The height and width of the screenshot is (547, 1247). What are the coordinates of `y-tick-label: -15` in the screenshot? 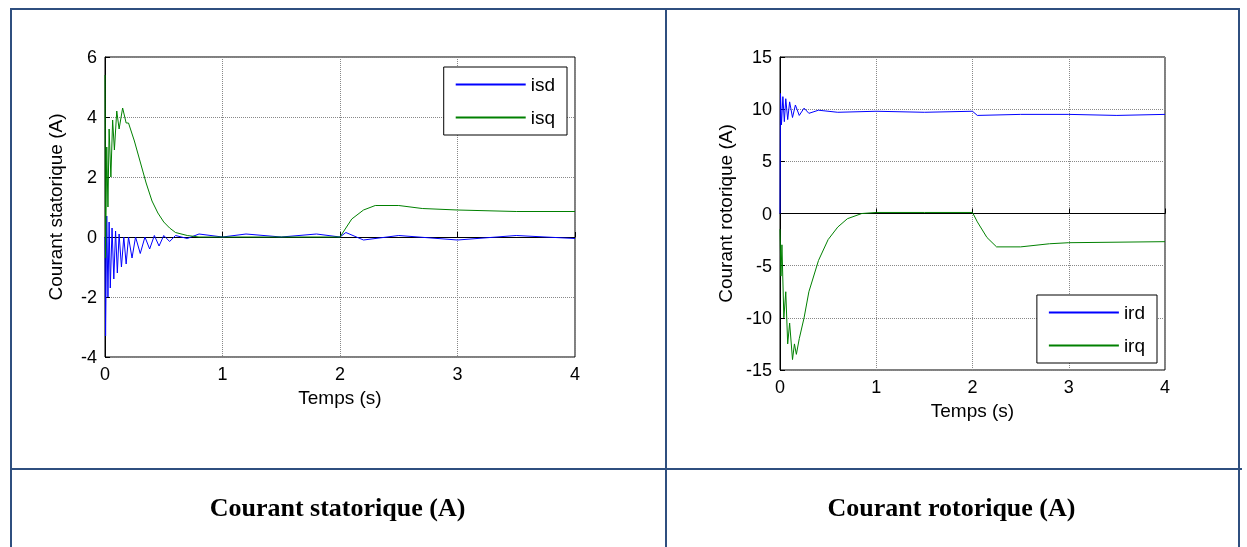 It's located at (758, 370).